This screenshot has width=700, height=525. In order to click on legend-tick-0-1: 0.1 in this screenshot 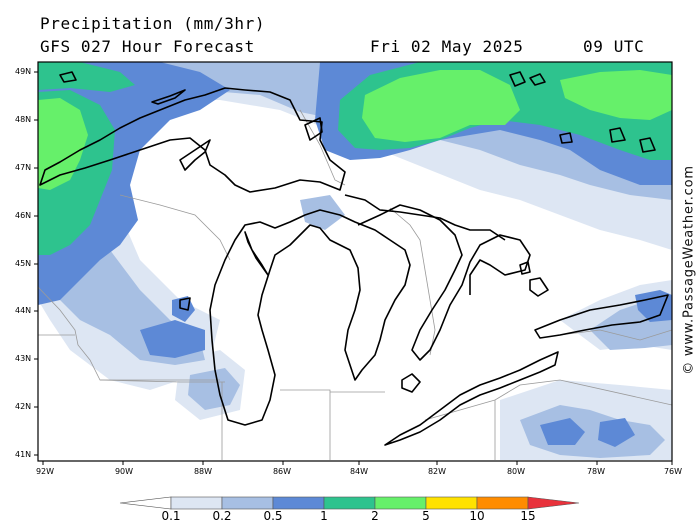, I will do `click(171, 516)`.